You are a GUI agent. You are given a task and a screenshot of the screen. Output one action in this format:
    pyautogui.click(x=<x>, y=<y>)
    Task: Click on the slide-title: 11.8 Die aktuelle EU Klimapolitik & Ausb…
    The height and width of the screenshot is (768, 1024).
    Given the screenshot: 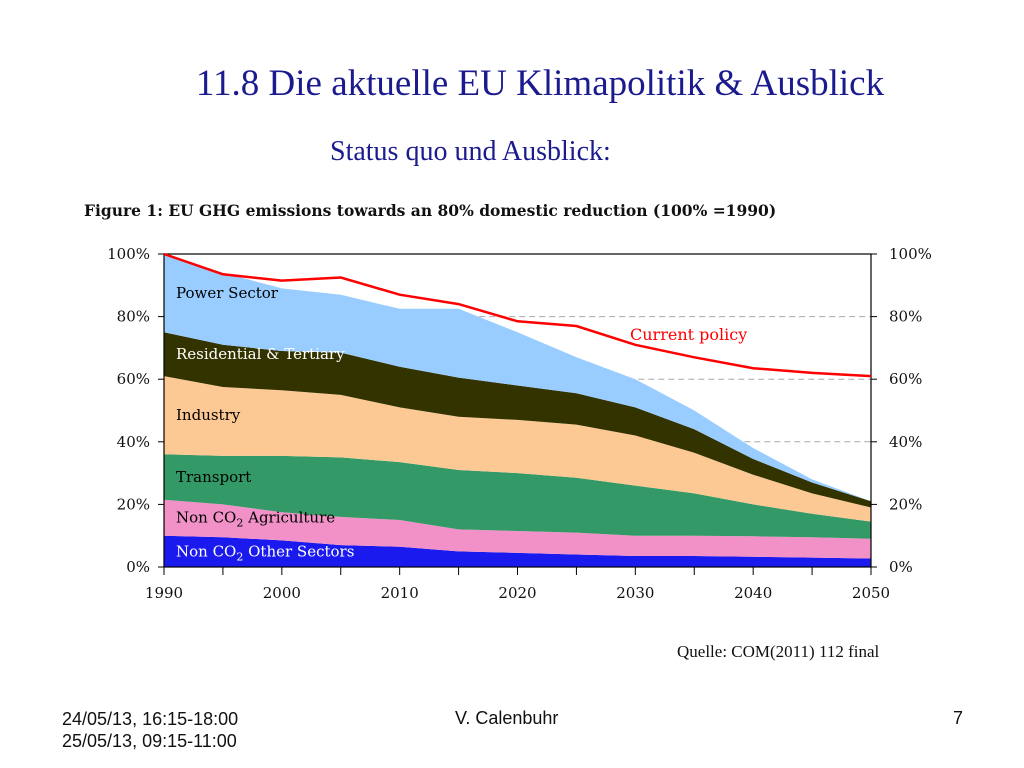 What is the action you would take?
    pyautogui.click(x=540, y=83)
    